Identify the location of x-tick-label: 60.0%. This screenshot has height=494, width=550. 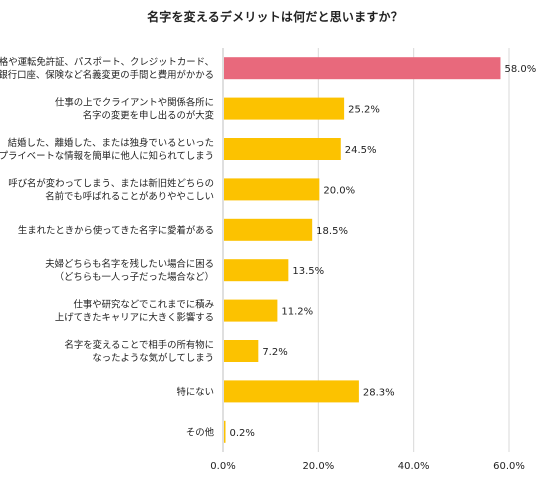
(509, 466).